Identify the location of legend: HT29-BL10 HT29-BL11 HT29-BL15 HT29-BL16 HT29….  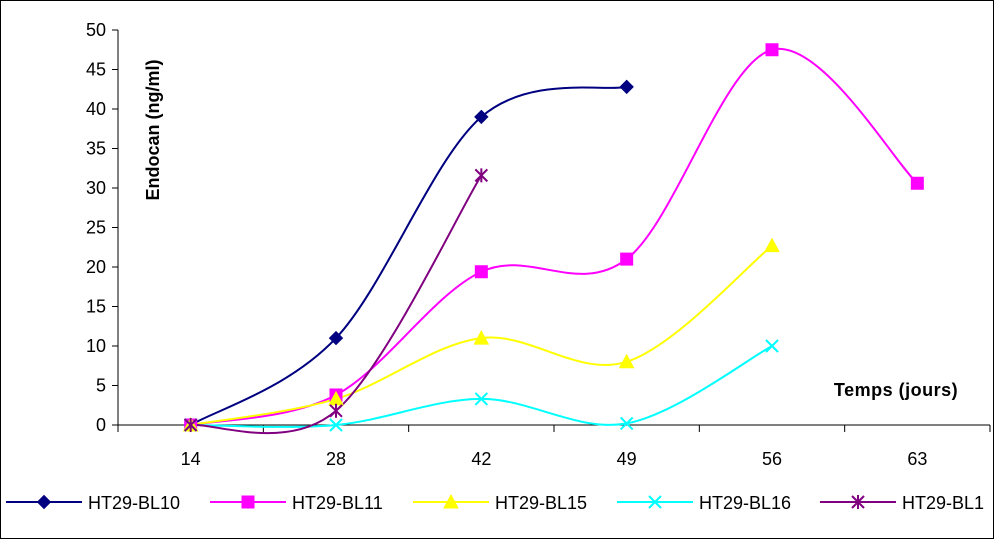
(495, 503).